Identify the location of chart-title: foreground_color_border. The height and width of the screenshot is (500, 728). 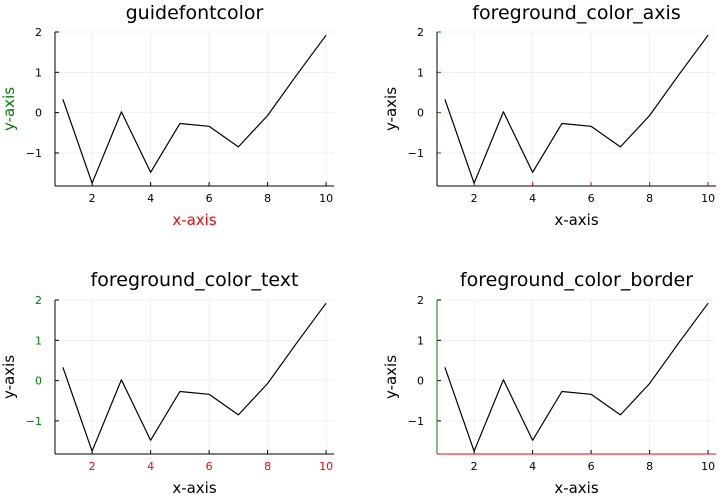
(576, 280).